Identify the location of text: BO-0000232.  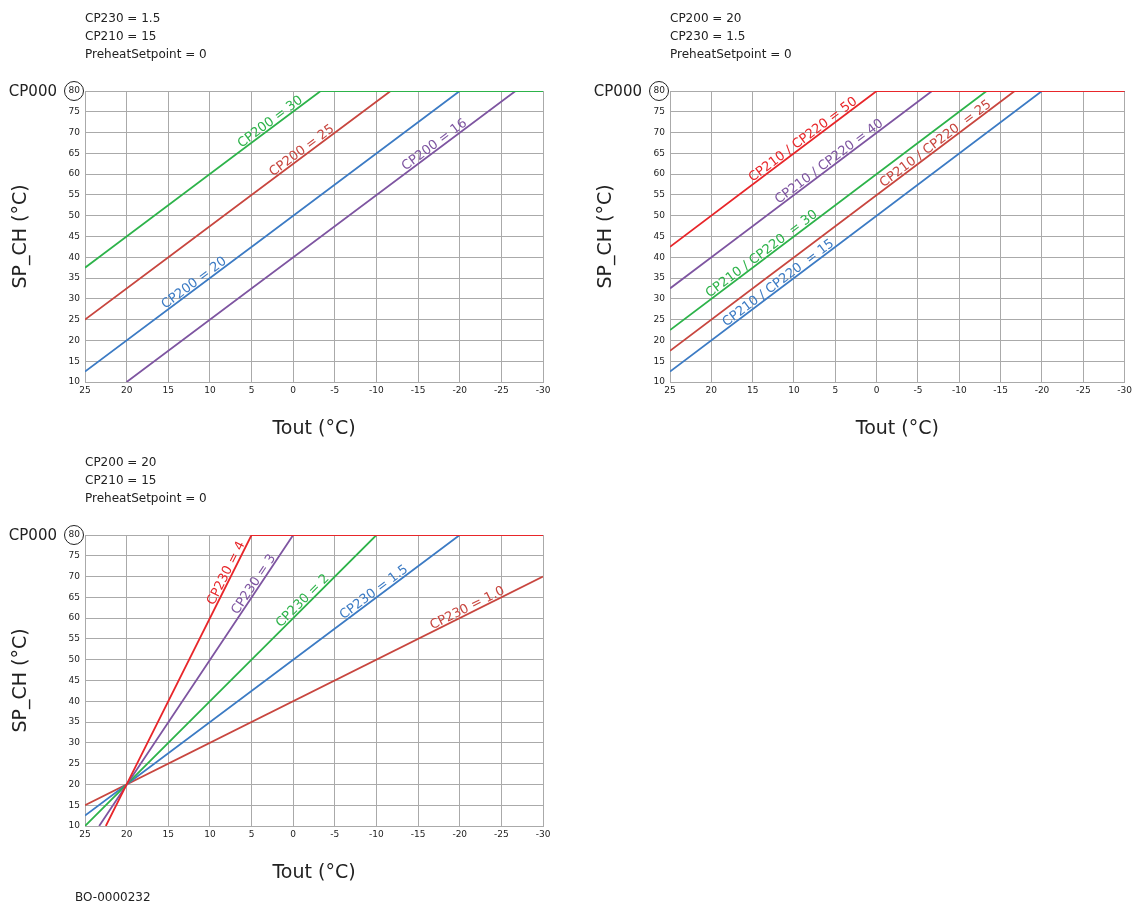
(113, 897).